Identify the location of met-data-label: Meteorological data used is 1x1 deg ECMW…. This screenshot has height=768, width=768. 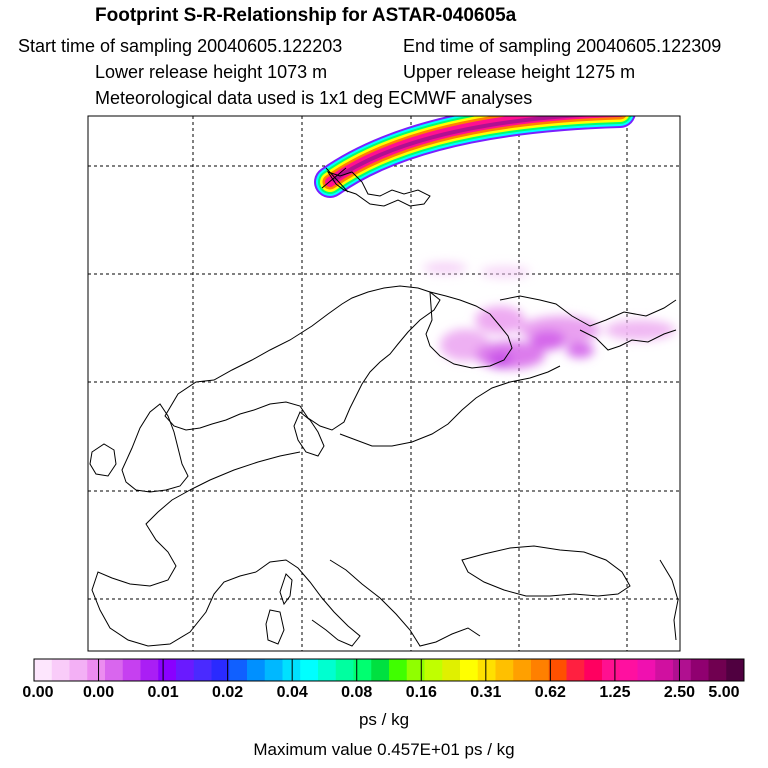
(314, 98).